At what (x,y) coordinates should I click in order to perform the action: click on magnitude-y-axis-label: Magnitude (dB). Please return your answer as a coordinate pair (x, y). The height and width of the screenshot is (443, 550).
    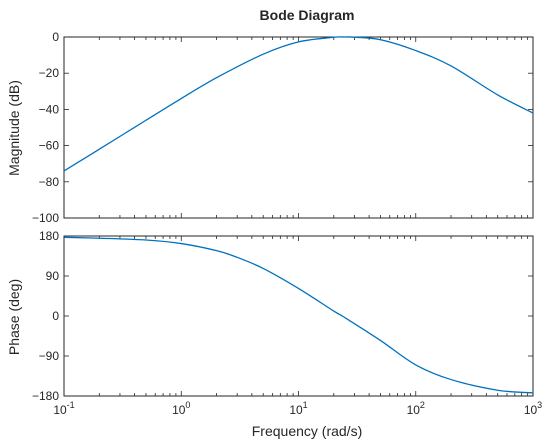
    Looking at the image, I should click on (14, 128).